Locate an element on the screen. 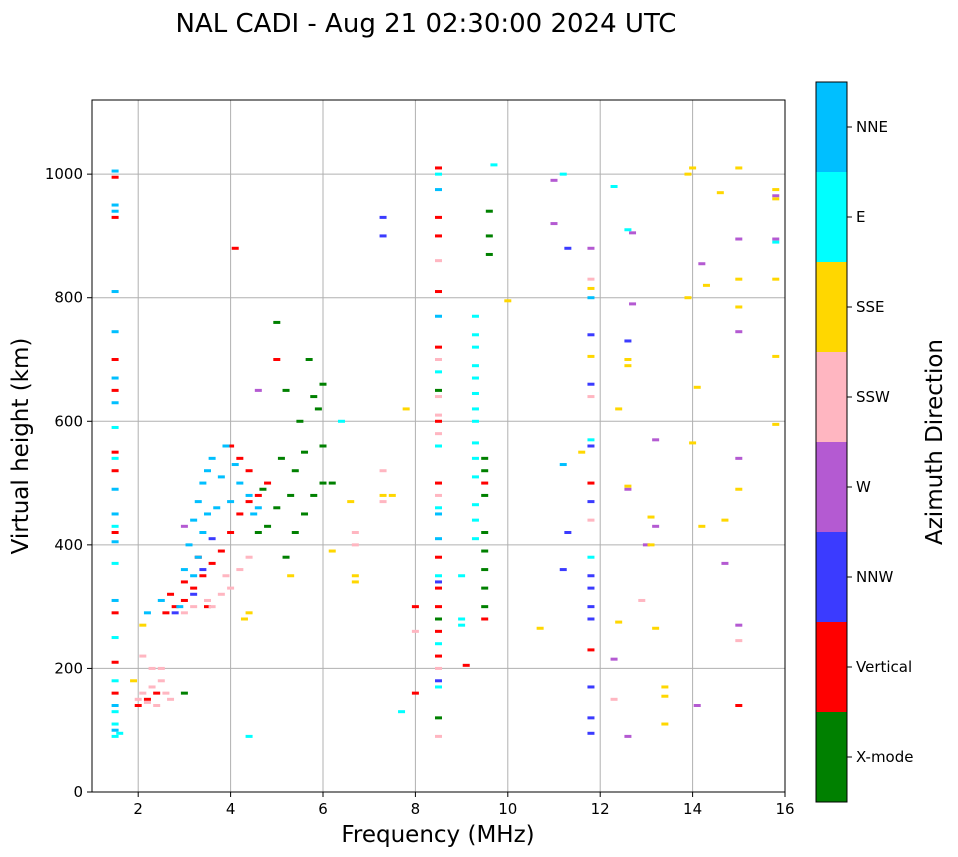  x-tick-label: 10 is located at coordinates (507, 809).